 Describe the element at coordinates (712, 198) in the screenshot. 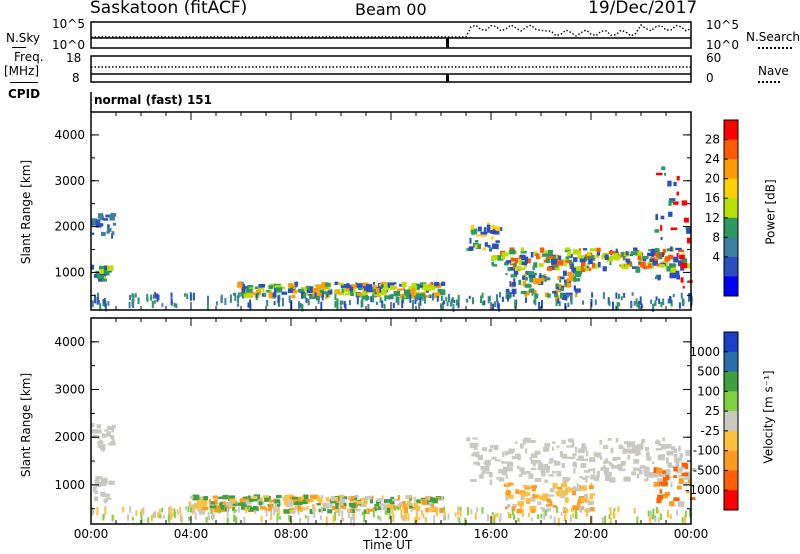

I see `power-colorbar-tick-label: 16` at that location.